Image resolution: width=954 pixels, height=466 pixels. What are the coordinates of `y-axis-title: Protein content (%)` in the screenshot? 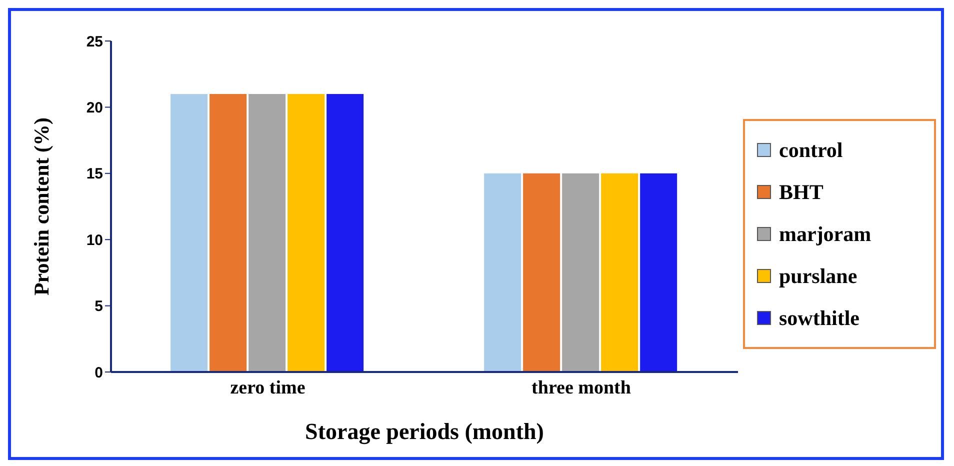 It's located at (41, 206).